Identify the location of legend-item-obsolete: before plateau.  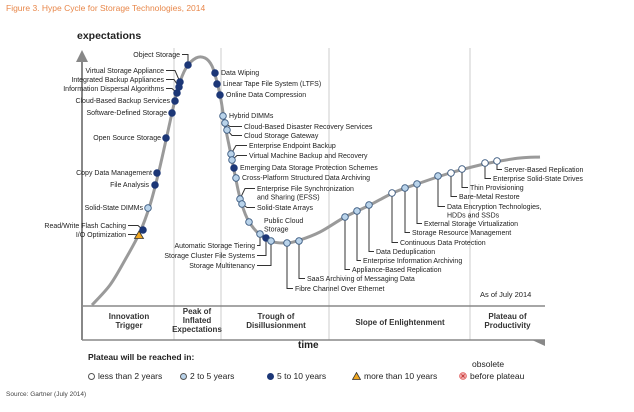
(491, 376).